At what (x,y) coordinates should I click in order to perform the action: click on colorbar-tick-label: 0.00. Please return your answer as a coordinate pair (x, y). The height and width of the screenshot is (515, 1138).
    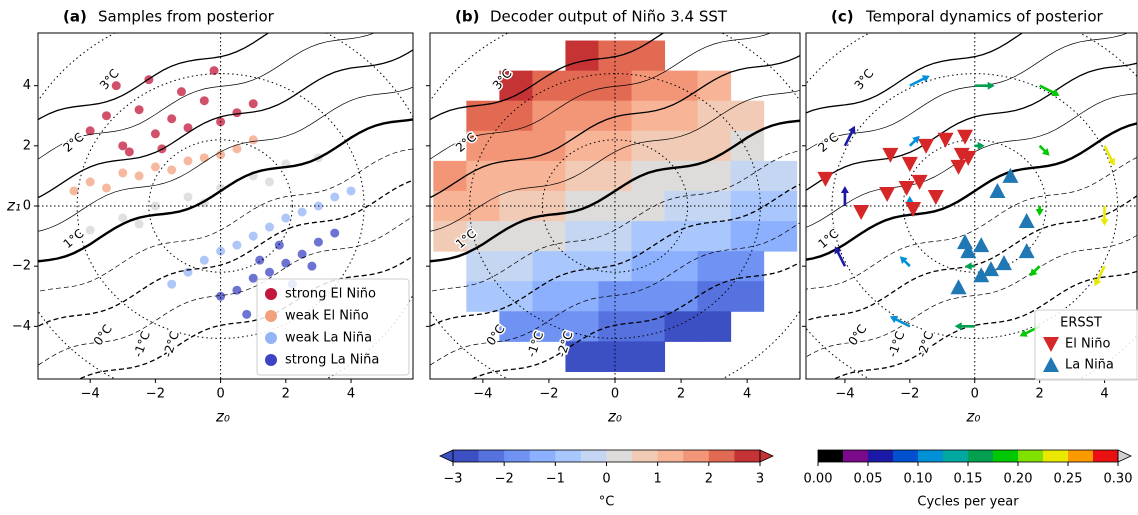
    Looking at the image, I should click on (818, 479).